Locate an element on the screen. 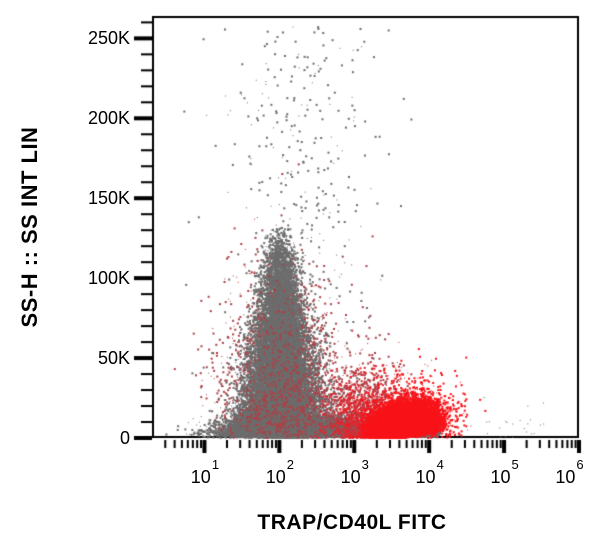  y-tick-label-50K: 50K is located at coordinates (113, 358).